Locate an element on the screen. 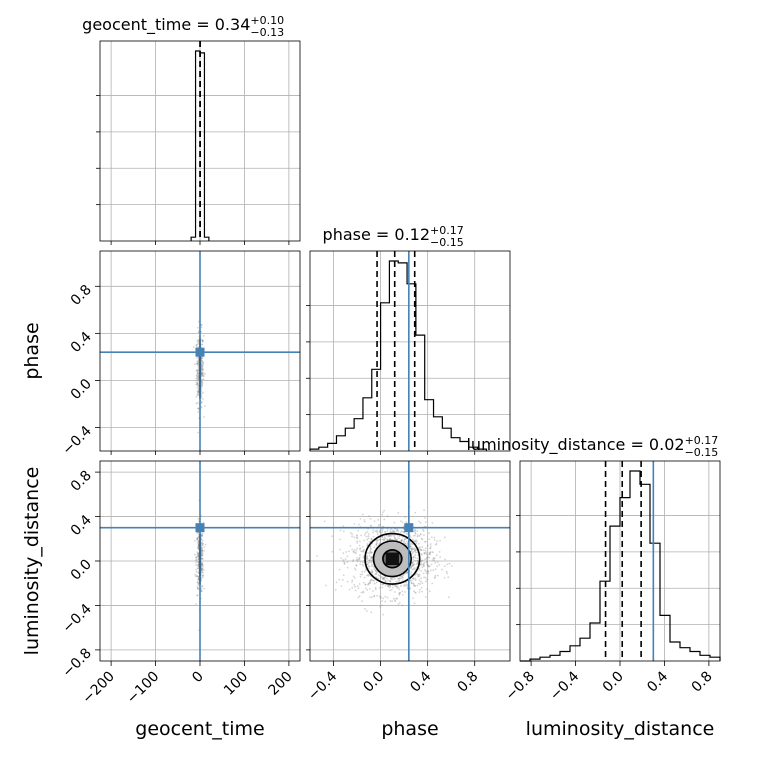 The height and width of the screenshot is (760, 760). title-plus-error: +0.10 is located at coordinates (267, 20).